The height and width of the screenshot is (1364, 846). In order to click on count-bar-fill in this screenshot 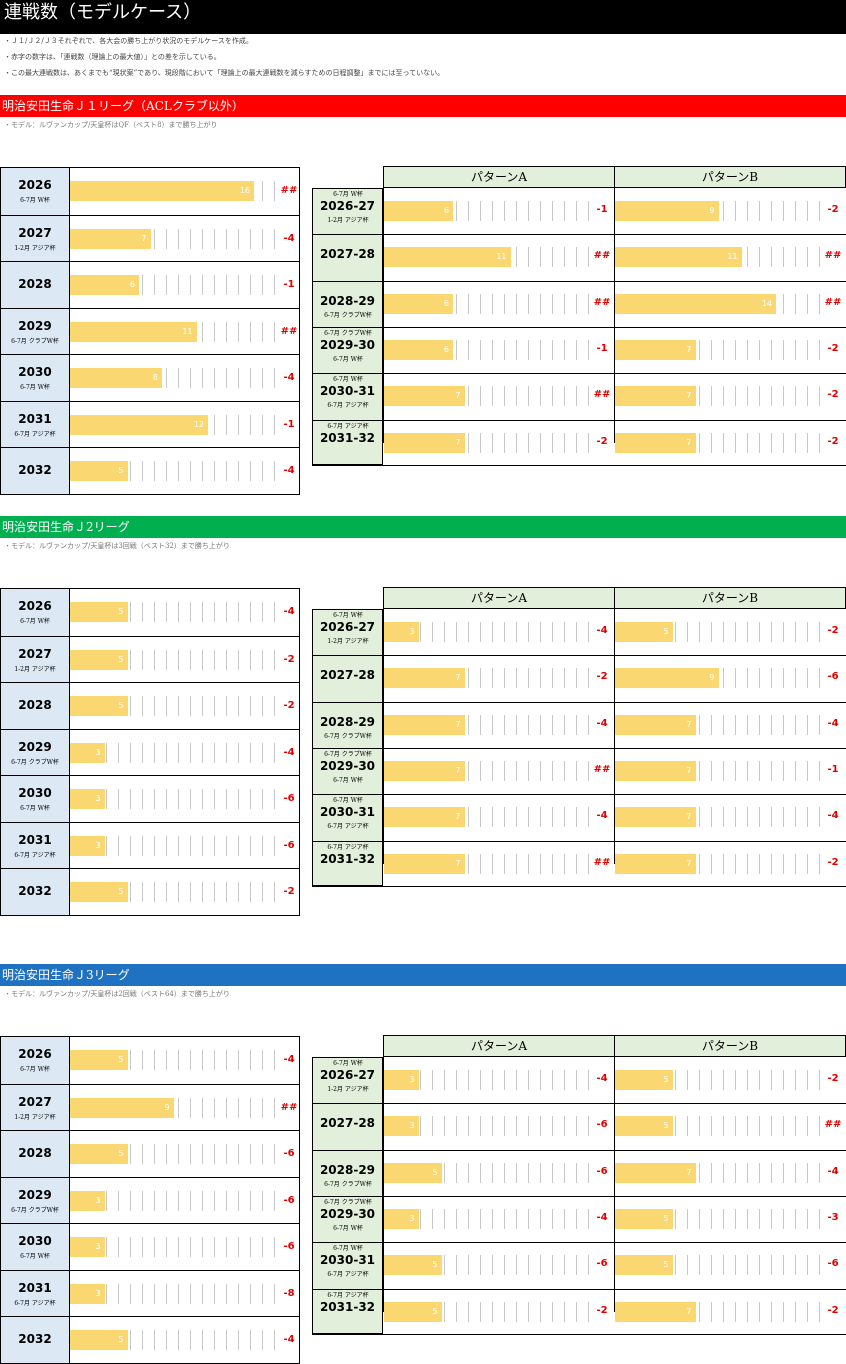, I will do `click(122, 1107)`.